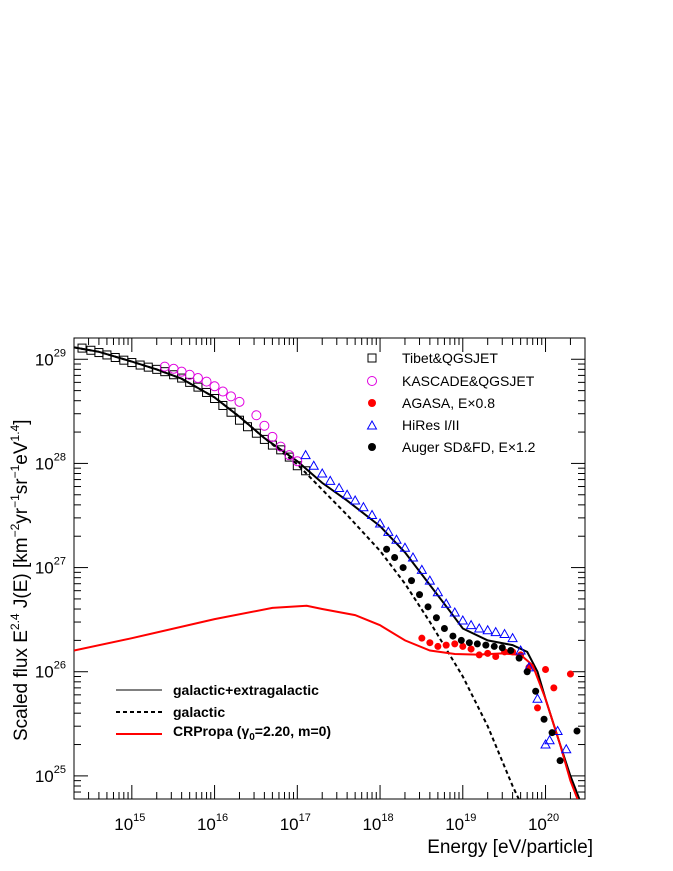 The height and width of the screenshot is (871, 673). I want to click on legend-entry-total: galactic+extragalactic, so click(217, 690).